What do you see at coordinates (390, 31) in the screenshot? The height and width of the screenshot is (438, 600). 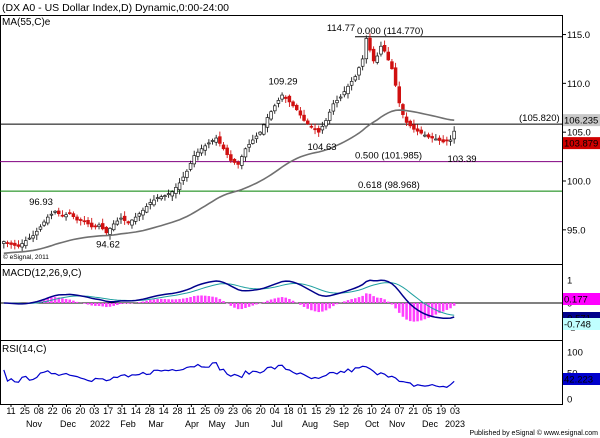 I see `fib-level-0-label: 0.000 (114.770)` at bounding box center [390, 31].